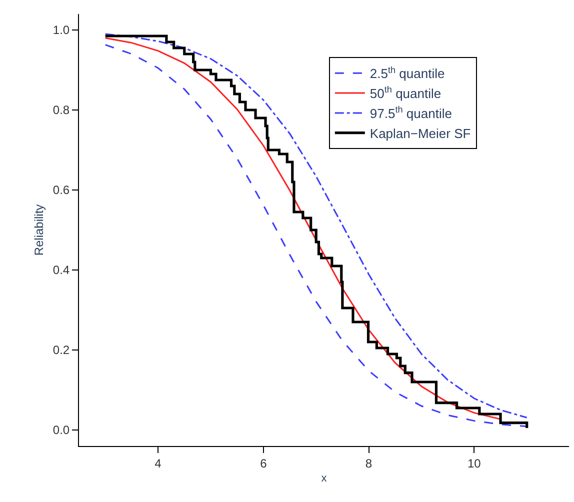  Describe the element at coordinates (411, 113) in the screenshot. I see `legend-label: 97.5$^{th}$ quantile` at that location.